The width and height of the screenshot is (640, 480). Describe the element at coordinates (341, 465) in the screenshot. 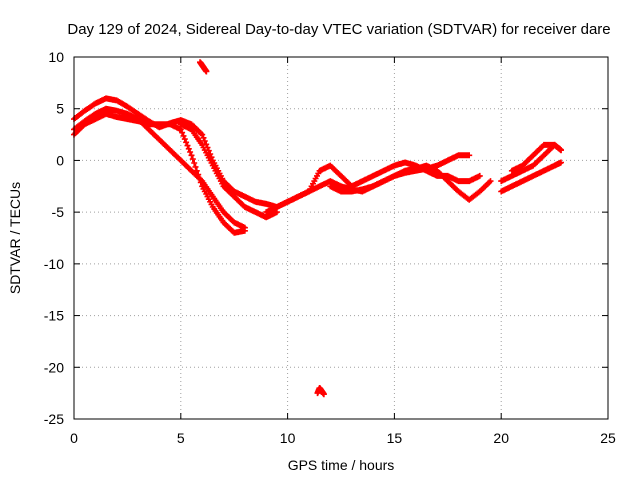

I see `x-axis-label: GPS time / hours` at that location.